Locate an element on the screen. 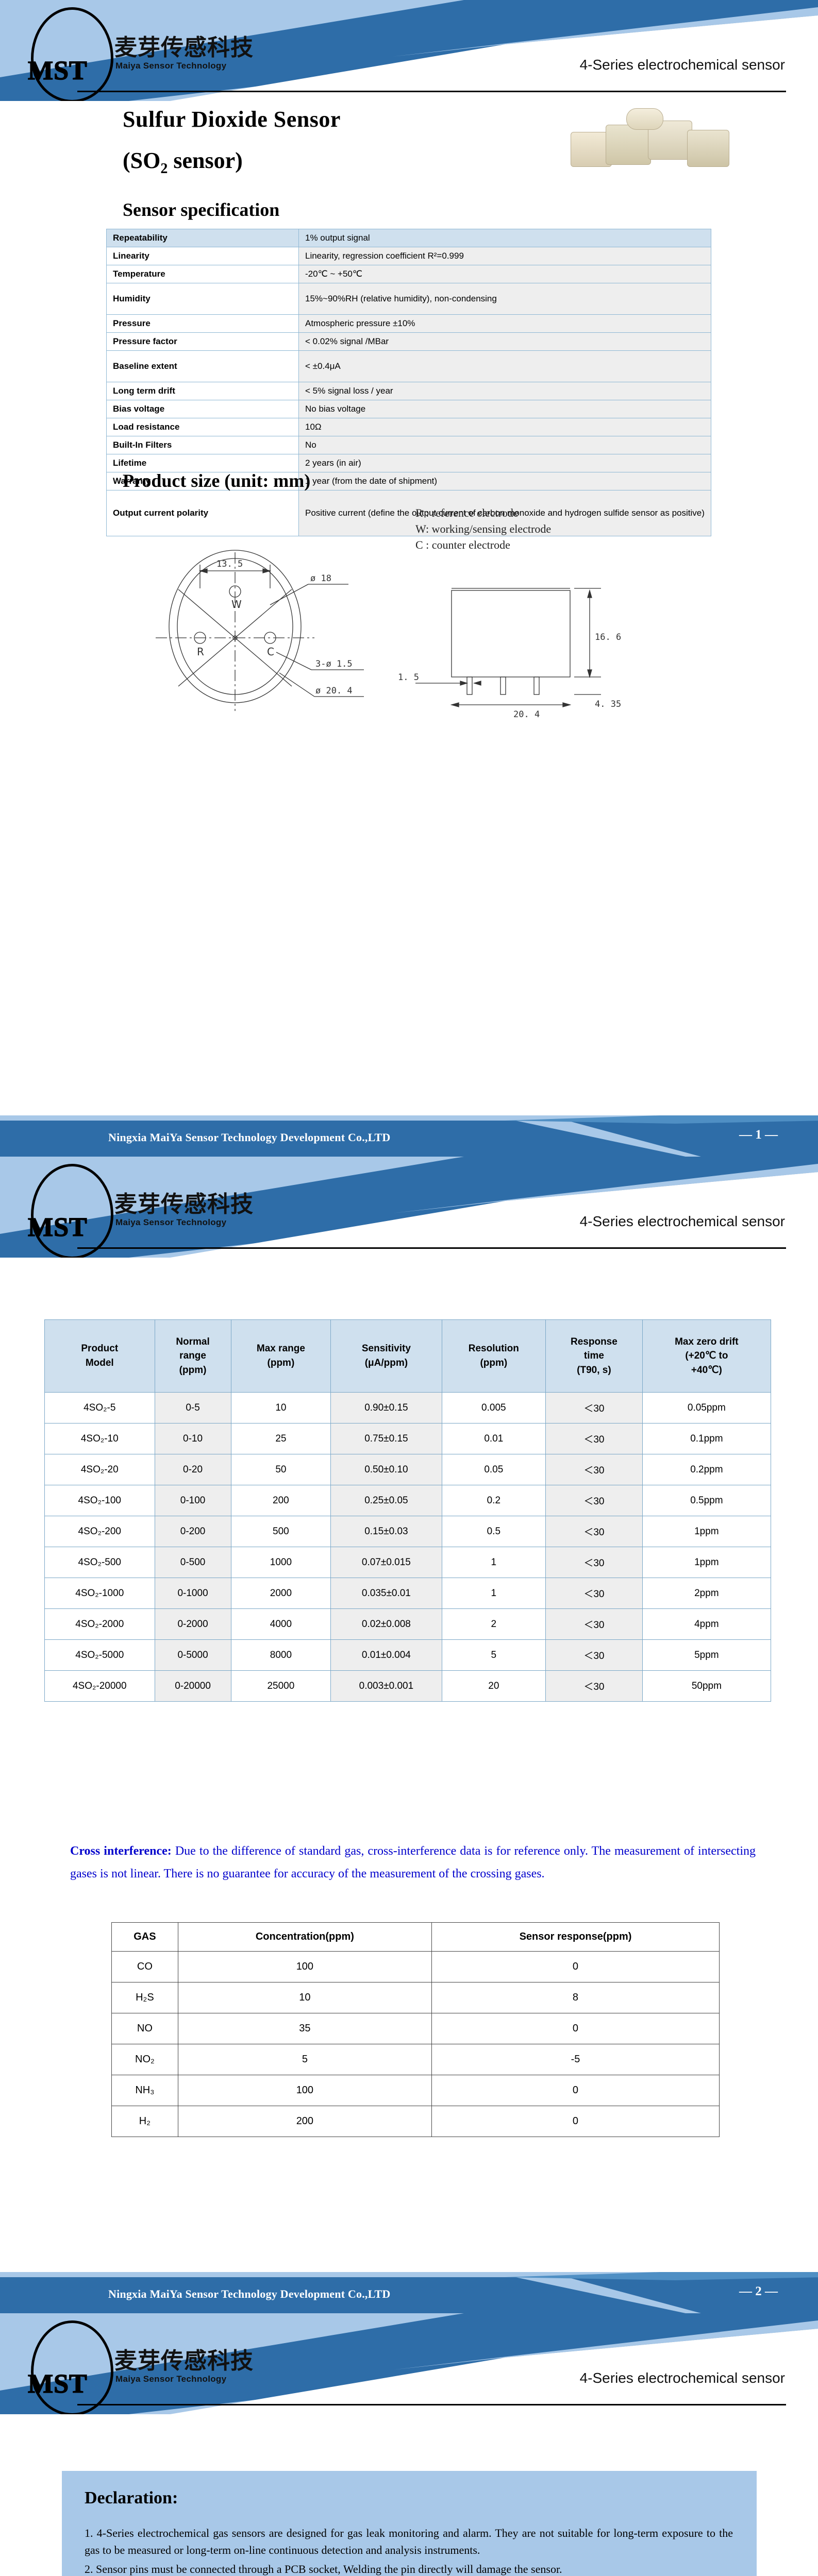  table-row: Repeatability 1% output signal is located at coordinates (408, 238).